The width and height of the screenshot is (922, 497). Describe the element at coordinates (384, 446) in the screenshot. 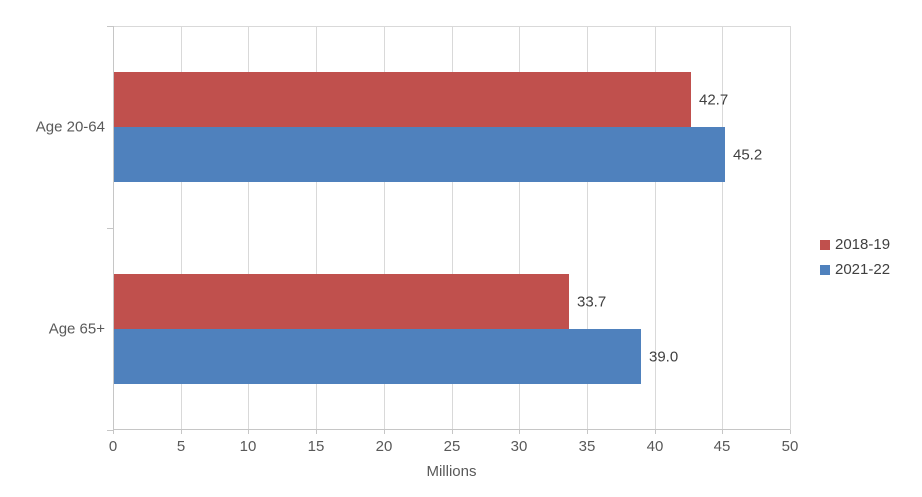

I see `x-tick-label-20: 20` at that location.